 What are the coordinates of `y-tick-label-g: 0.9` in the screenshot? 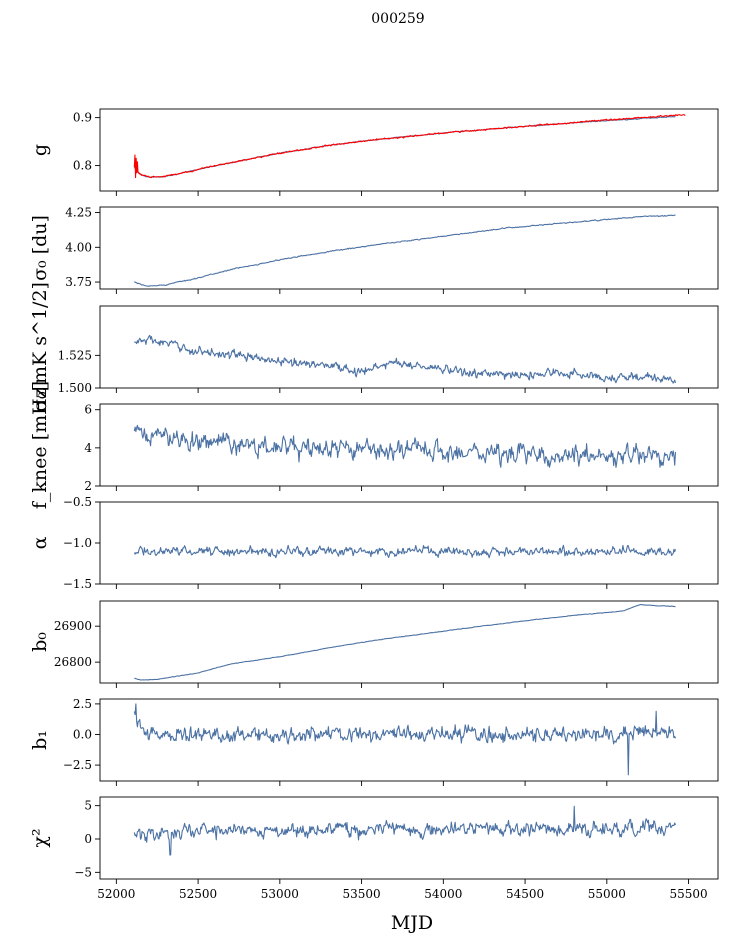 It's located at (82, 118).